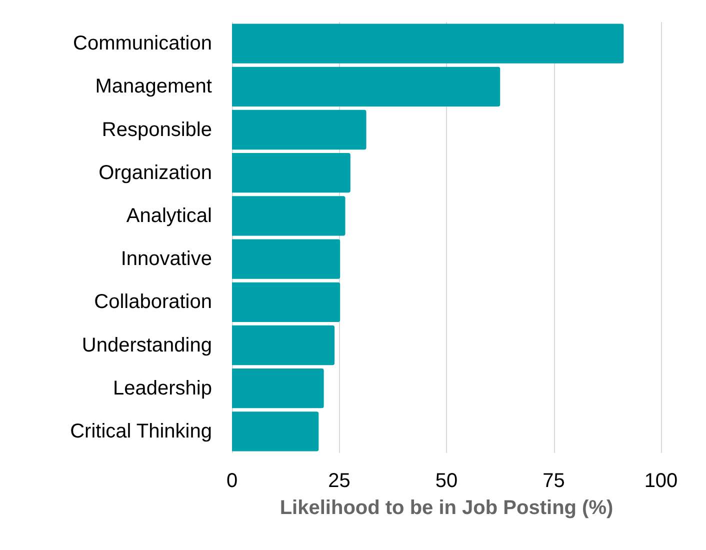  I want to click on y-tick-label: Communication, so click(142, 43).